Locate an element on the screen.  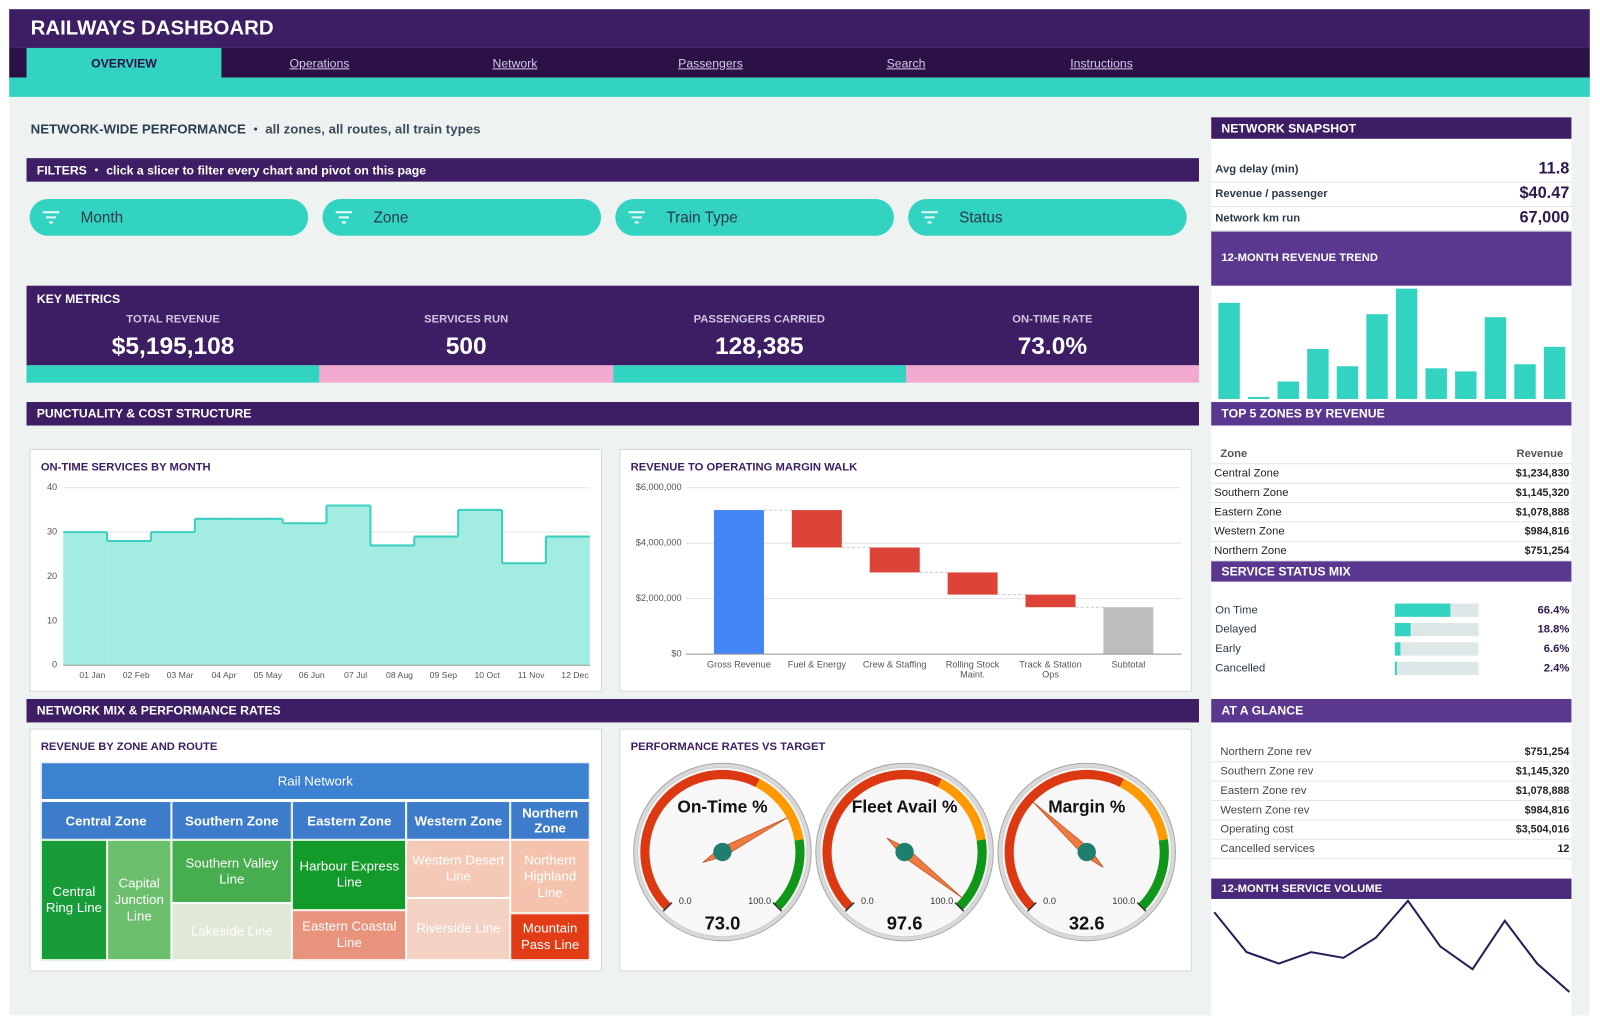
status-value: 18.8% is located at coordinates (1553, 629).